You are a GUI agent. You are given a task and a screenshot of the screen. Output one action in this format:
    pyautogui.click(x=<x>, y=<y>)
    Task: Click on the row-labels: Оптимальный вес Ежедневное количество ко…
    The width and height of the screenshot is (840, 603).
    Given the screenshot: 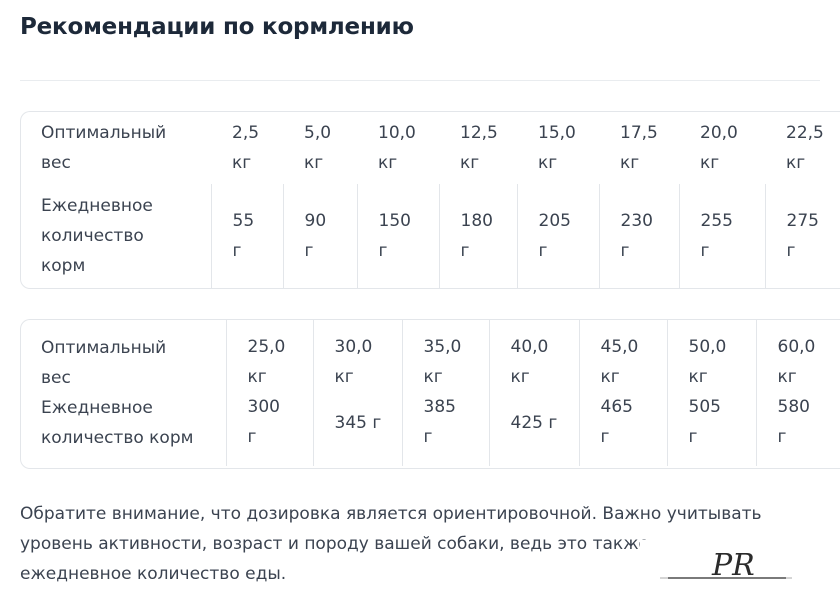 What is the action you would take?
    pyautogui.click(x=117, y=393)
    